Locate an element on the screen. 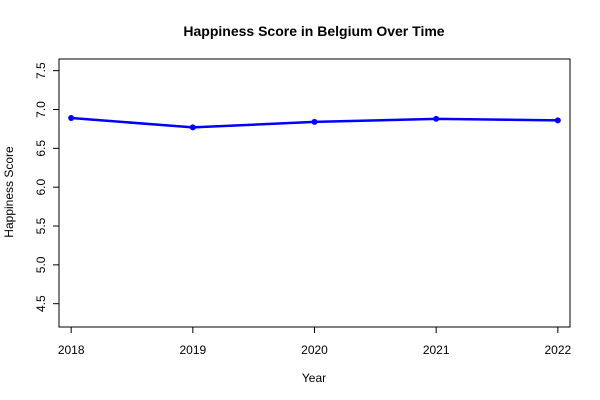 The height and width of the screenshot is (400, 600). y-tick-label: 6.0 is located at coordinates (41, 187).